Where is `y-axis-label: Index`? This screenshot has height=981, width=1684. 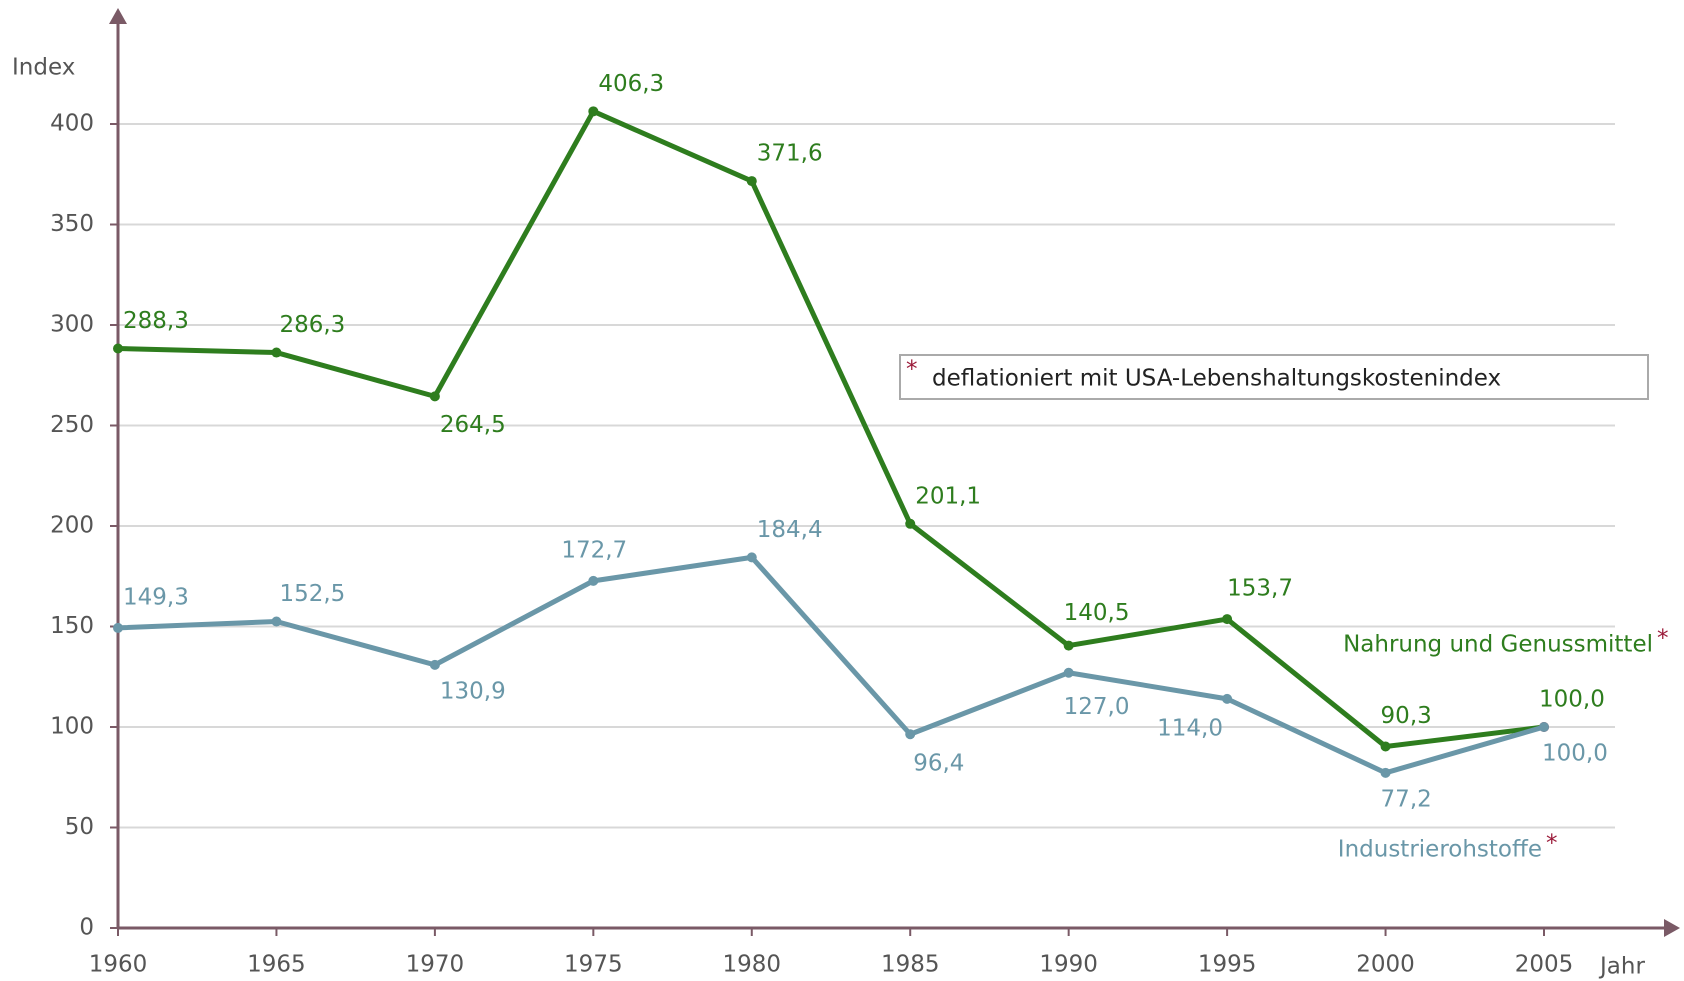
y-axis-label: Index is located at coordinates (43, 68).